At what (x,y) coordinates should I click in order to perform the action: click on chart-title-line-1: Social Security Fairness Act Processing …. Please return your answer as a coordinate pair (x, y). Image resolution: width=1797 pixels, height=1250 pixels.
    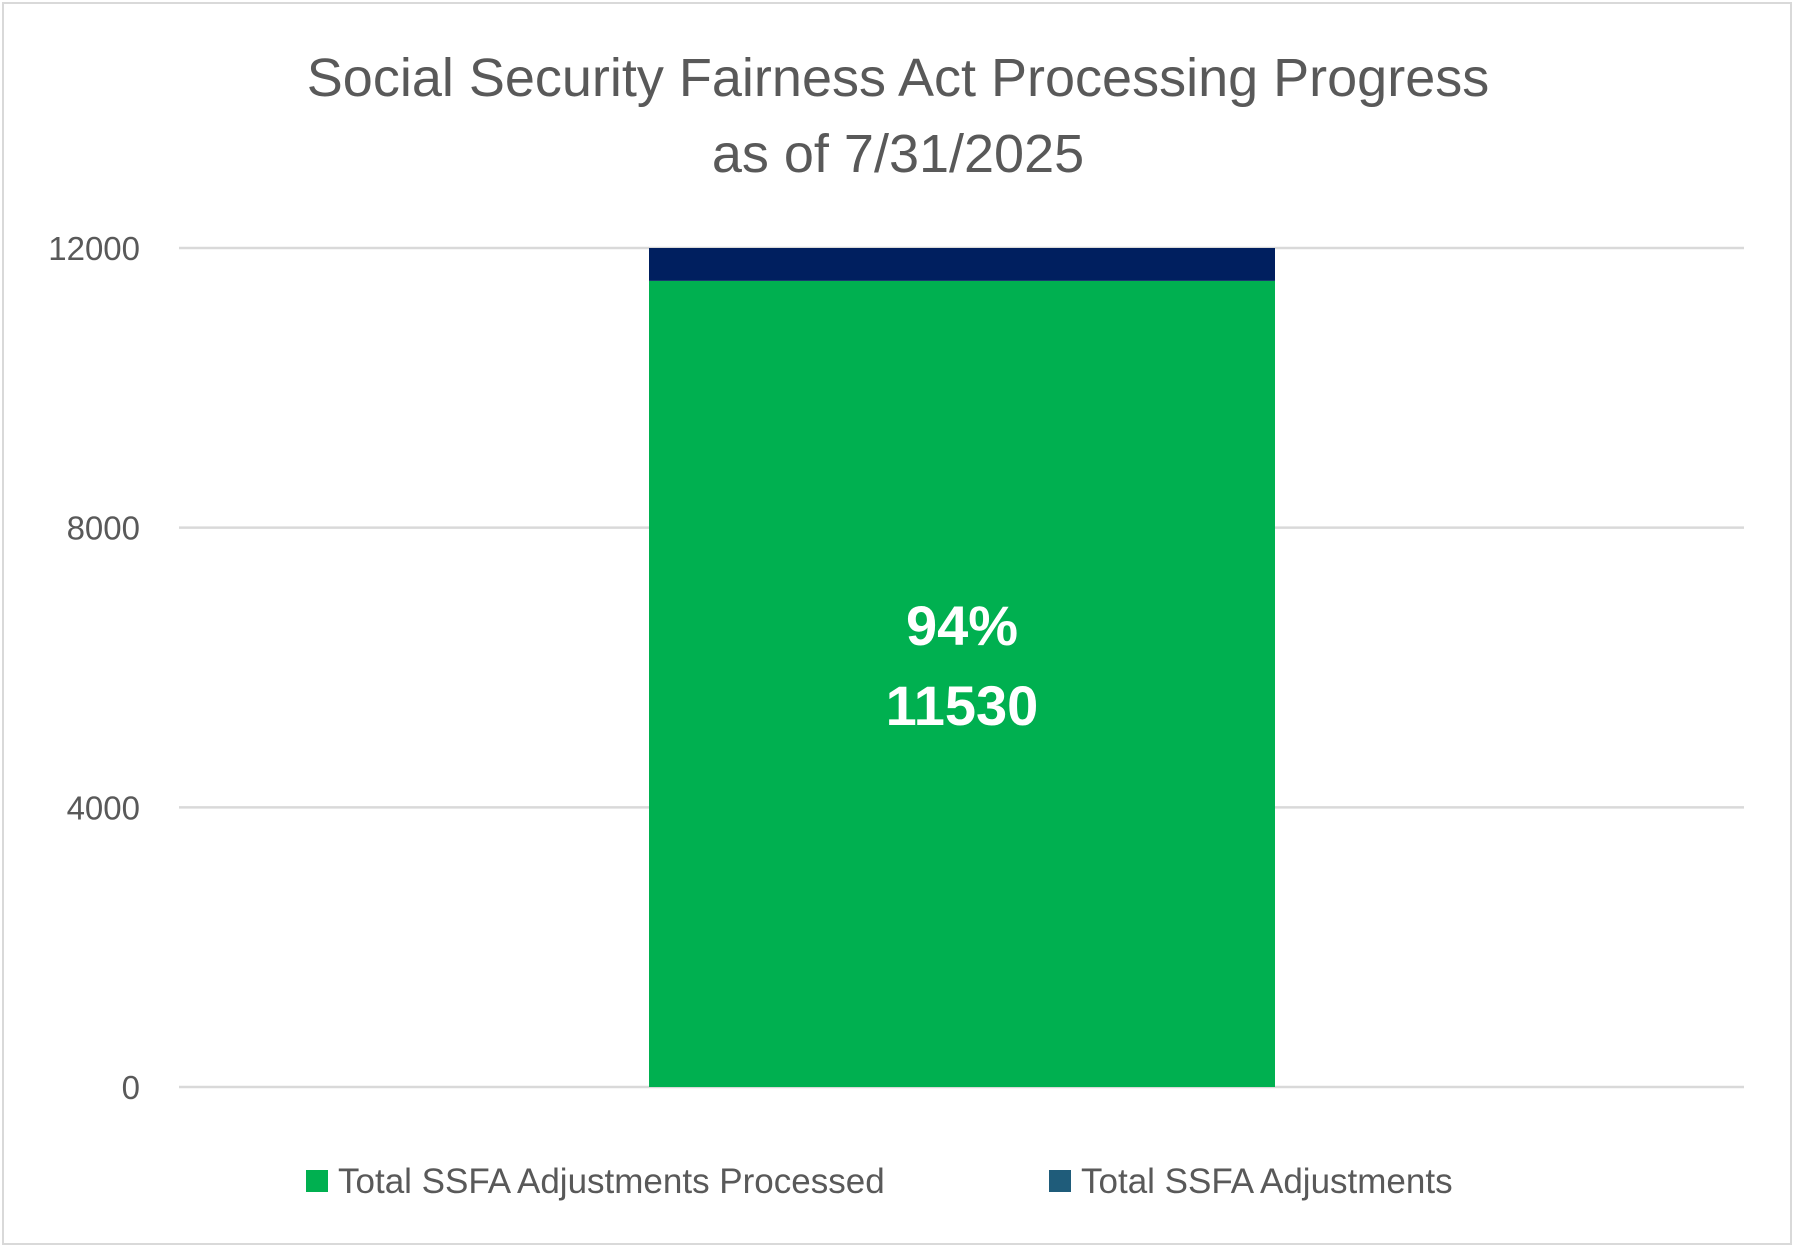
    Looking at the image, I should click on (898, 78).